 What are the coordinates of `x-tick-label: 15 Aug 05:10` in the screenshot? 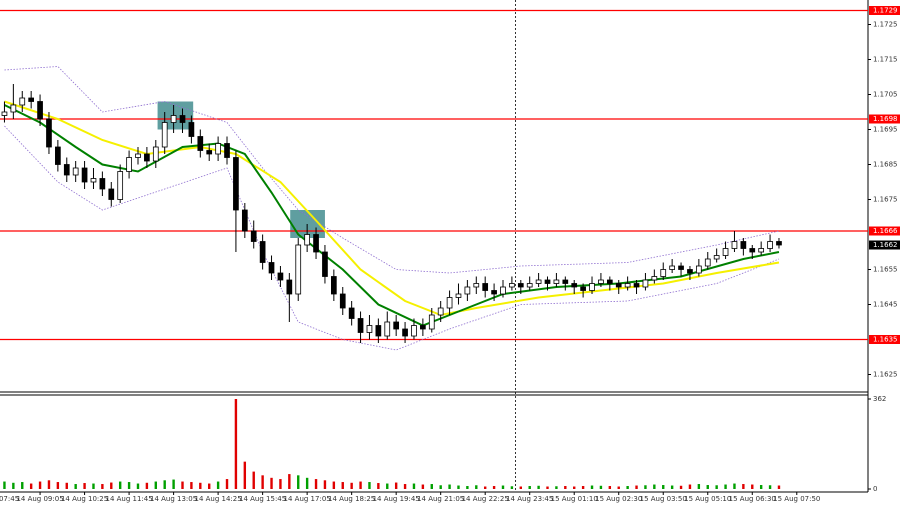 It's located at (707, 499).